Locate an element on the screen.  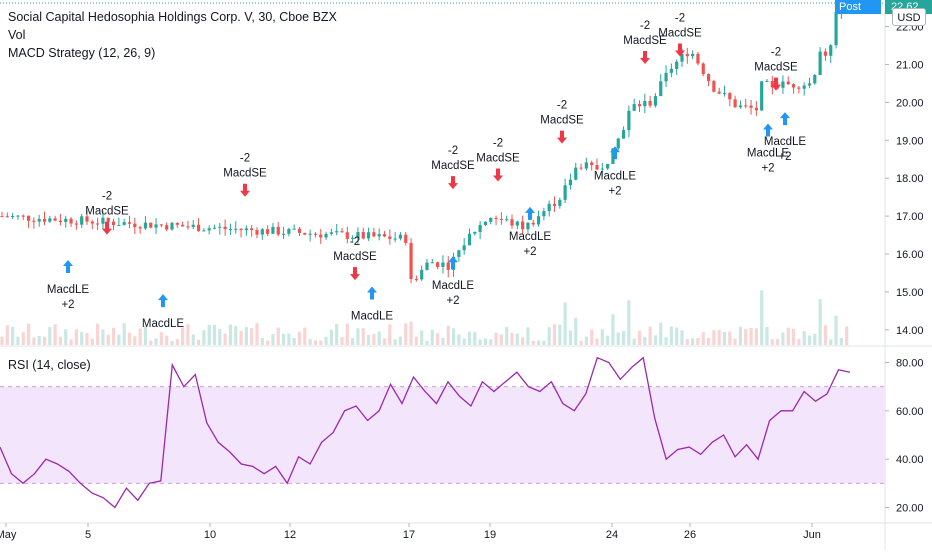
strategy-legend: MACD Strategy (12, 26, 9) is located at coordinates (82, 53).